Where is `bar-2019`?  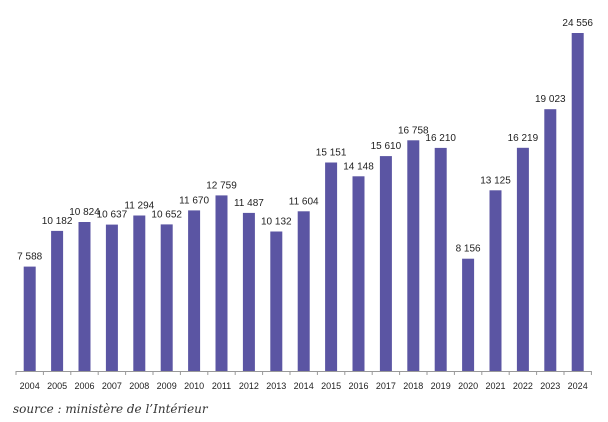
bar-2019 is located at coordinates (440, 259).